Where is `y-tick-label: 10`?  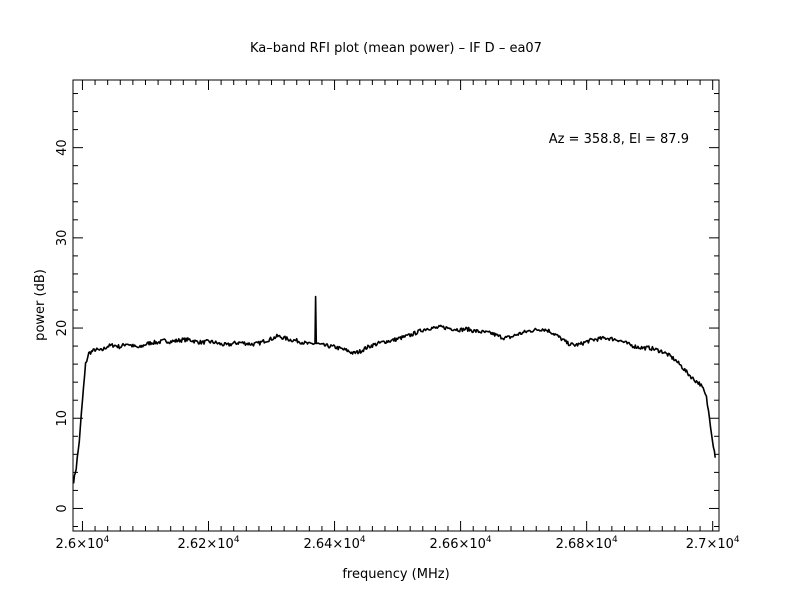 y-tick-label: 10 is located at coordinates (62, 418).